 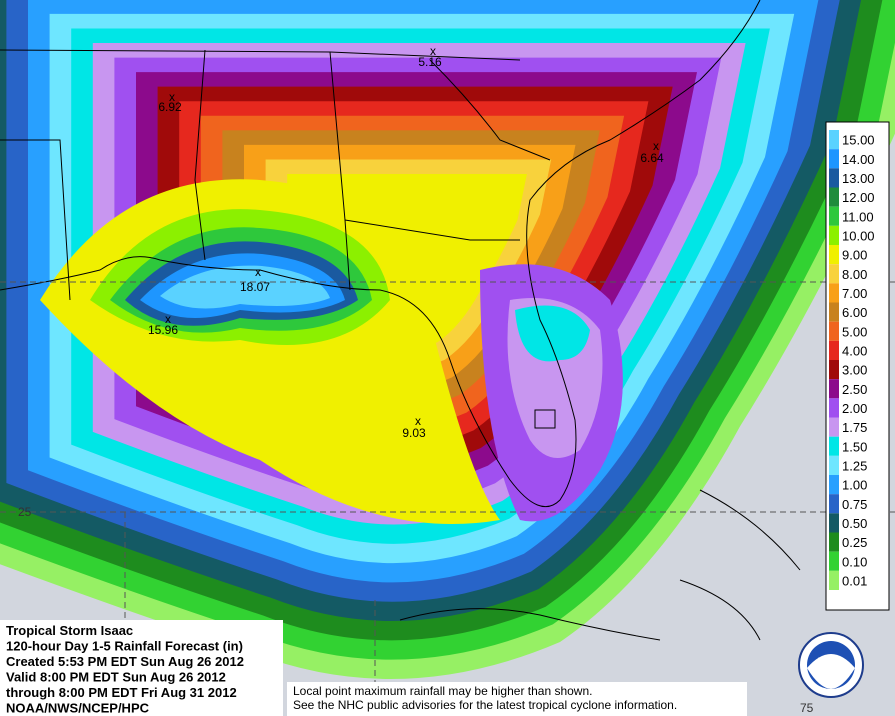 I want to click on max-label: 9.03, so click(x=414, y=433).